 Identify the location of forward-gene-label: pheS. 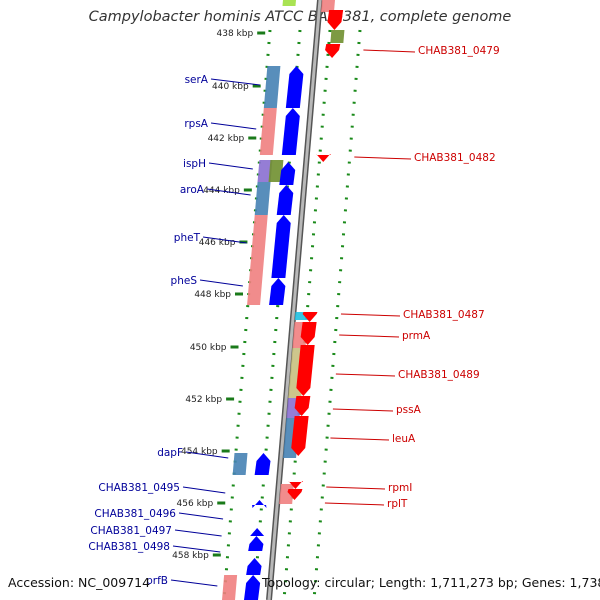
(184, 281).